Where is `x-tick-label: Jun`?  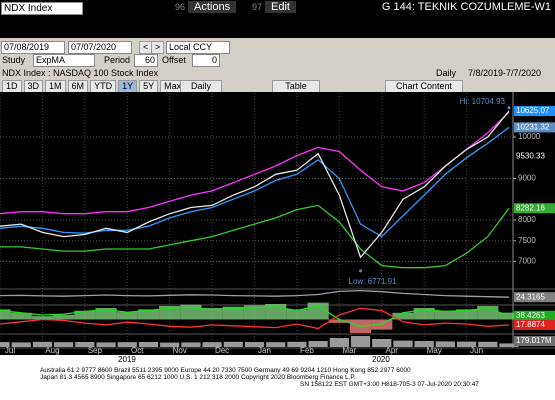
x-tick-label: Jun is located at coordinates (476, 350).